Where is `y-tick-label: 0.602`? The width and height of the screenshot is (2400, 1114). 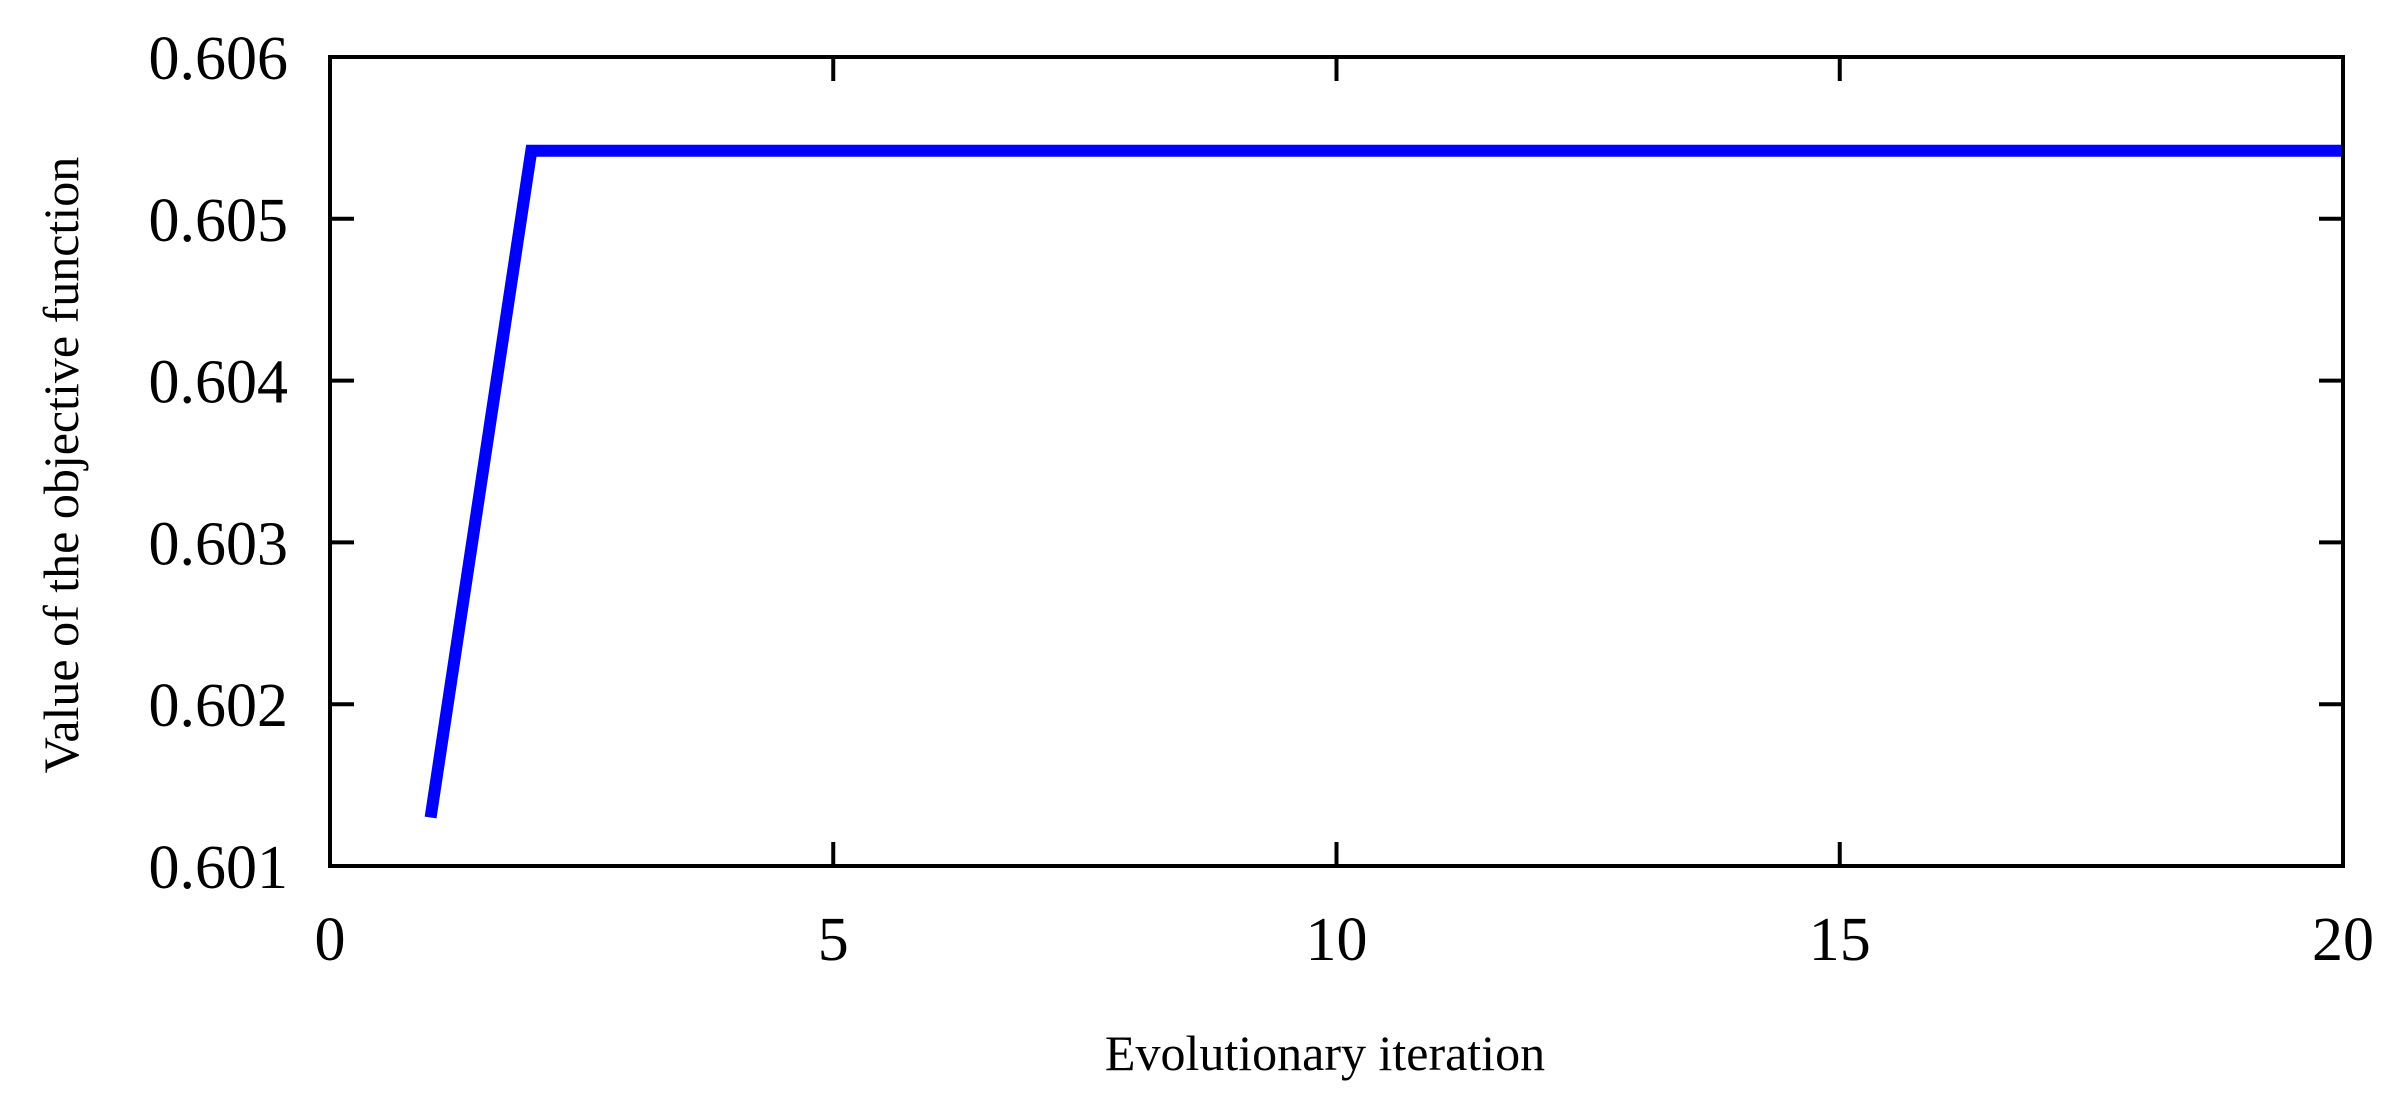 y-tick-label: 0.602 is located at coordinates (219, 706).